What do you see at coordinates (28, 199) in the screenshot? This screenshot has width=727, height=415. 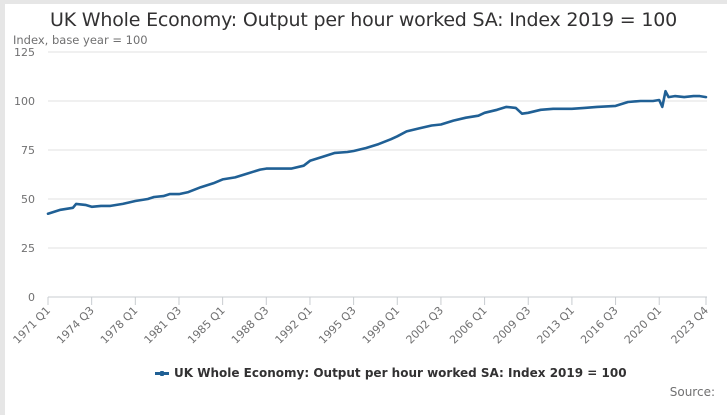 I see `y-tick-label: 50` at bounding box center [28, 199].